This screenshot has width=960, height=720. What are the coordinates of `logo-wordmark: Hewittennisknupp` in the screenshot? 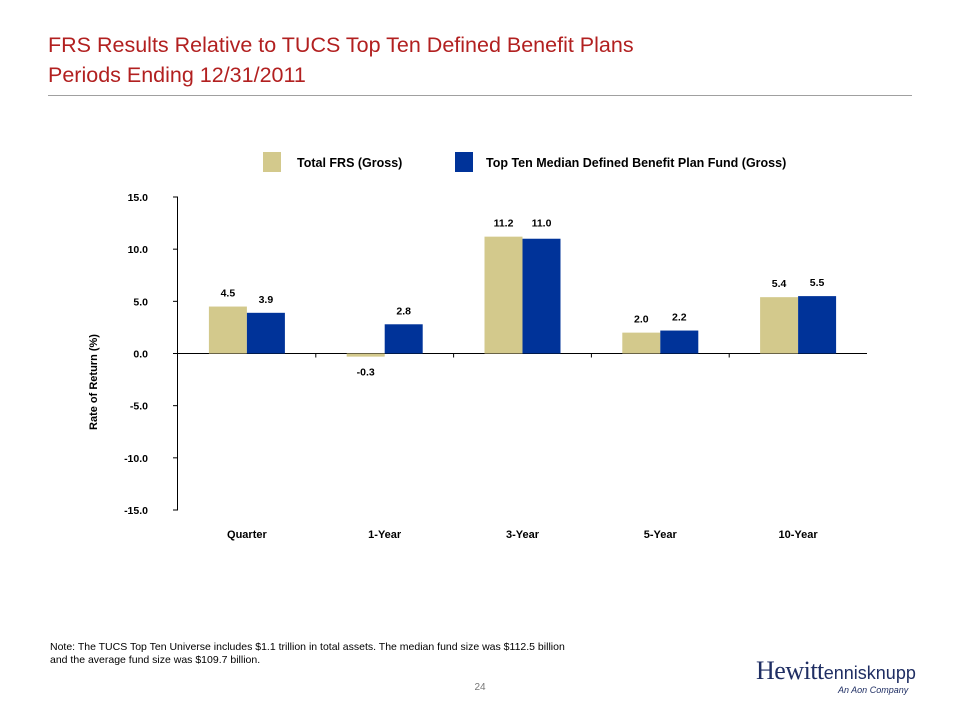 It's located at (836, 671).